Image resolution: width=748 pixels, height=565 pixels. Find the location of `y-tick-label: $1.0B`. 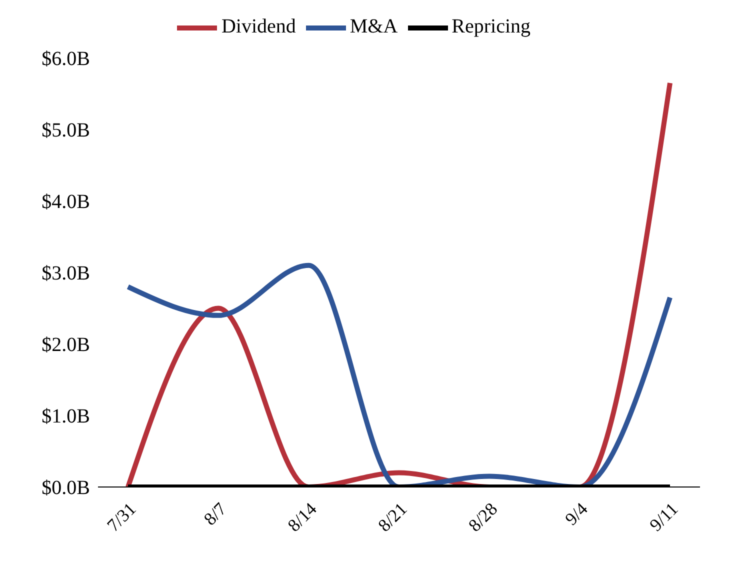

y-tick-label: $1.0B is located at coordinates (66, 417).